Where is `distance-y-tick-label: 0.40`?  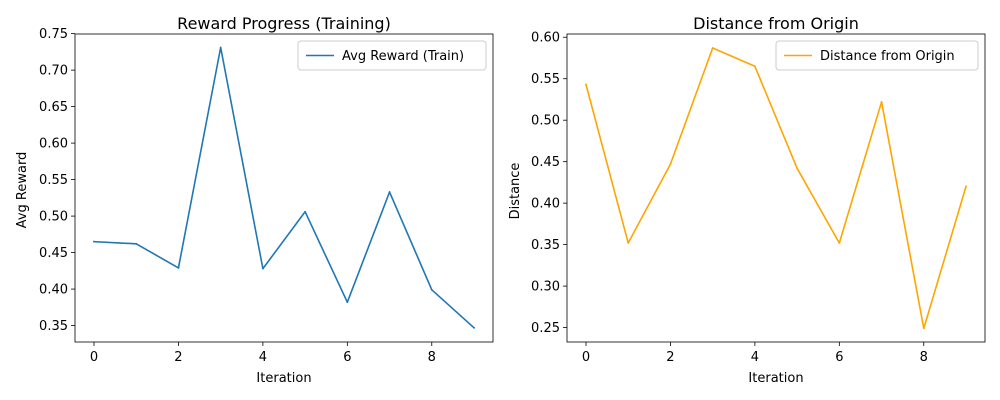
distance-y-tick-label: 0.40 is located at coordinates (545, 204).